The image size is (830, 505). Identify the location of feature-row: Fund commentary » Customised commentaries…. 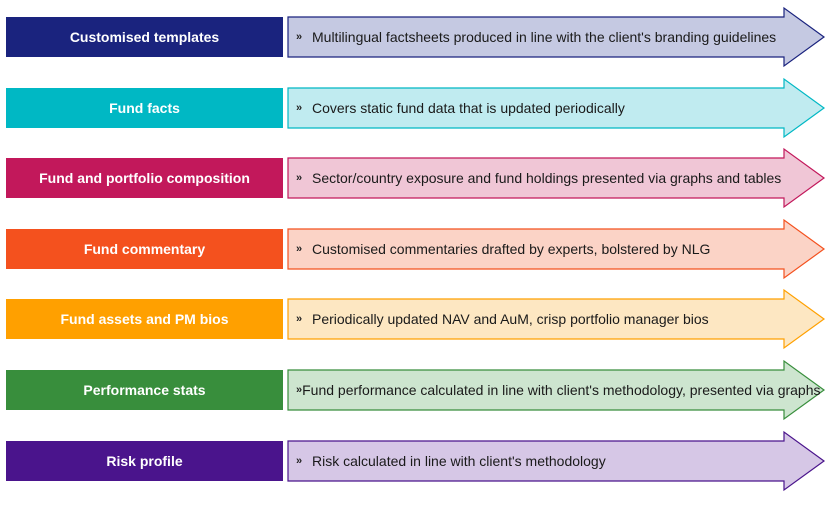
(415, 248).